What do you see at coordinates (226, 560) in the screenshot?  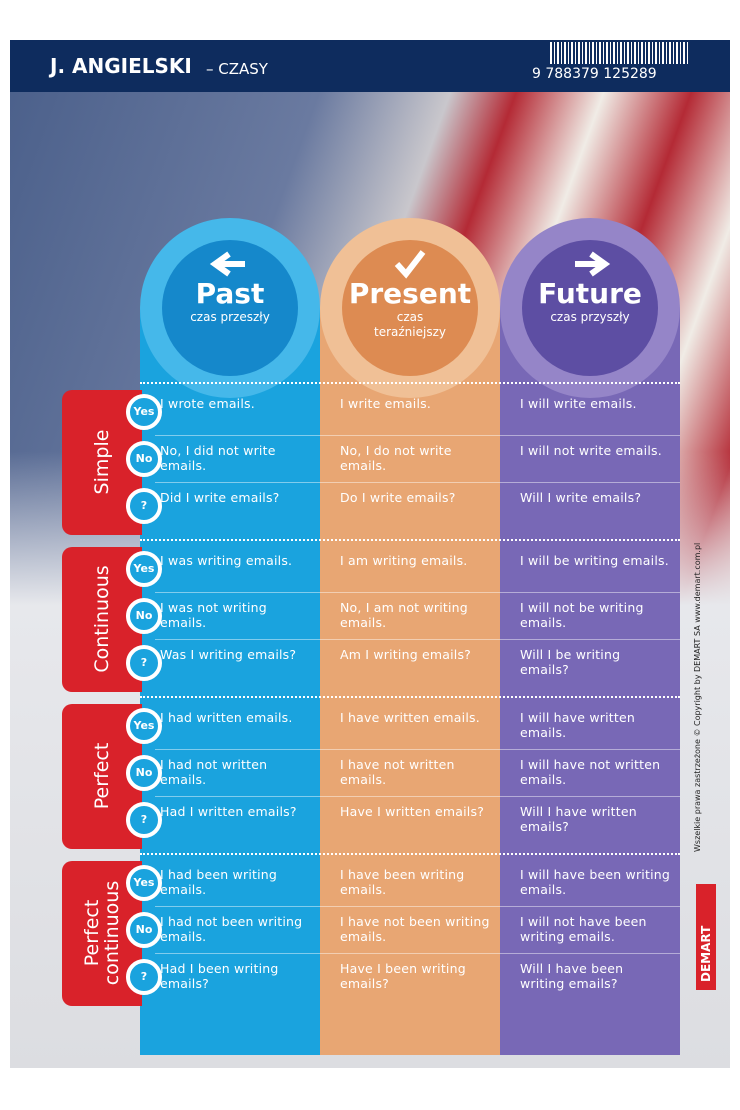 I see `sentence: I was writing emails.` at bounding box center [226, 560].